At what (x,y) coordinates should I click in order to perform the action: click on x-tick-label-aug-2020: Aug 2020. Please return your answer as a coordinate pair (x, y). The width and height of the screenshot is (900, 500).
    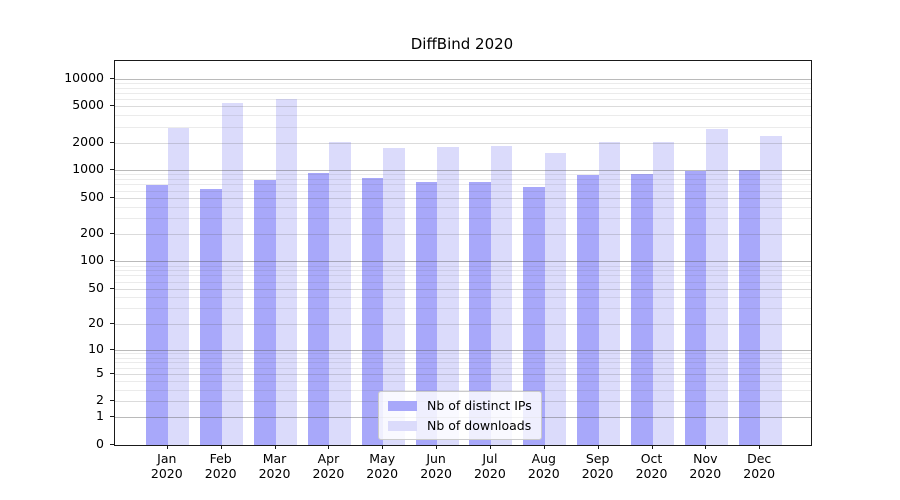
    Looking at the image, I should click on (543, 466).